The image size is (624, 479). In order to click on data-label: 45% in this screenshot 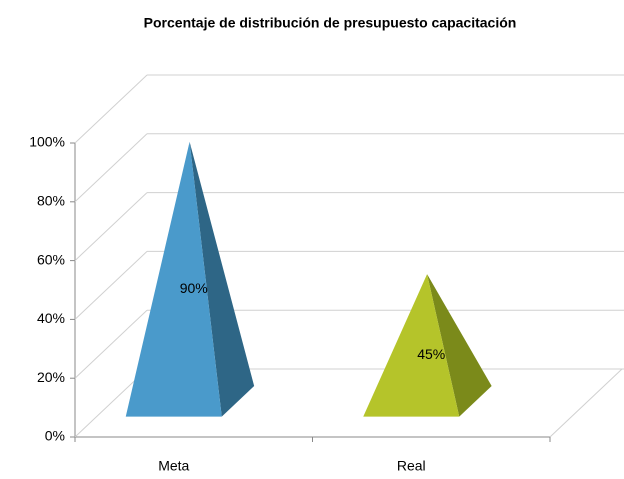, I will do `click(431, 354)`.